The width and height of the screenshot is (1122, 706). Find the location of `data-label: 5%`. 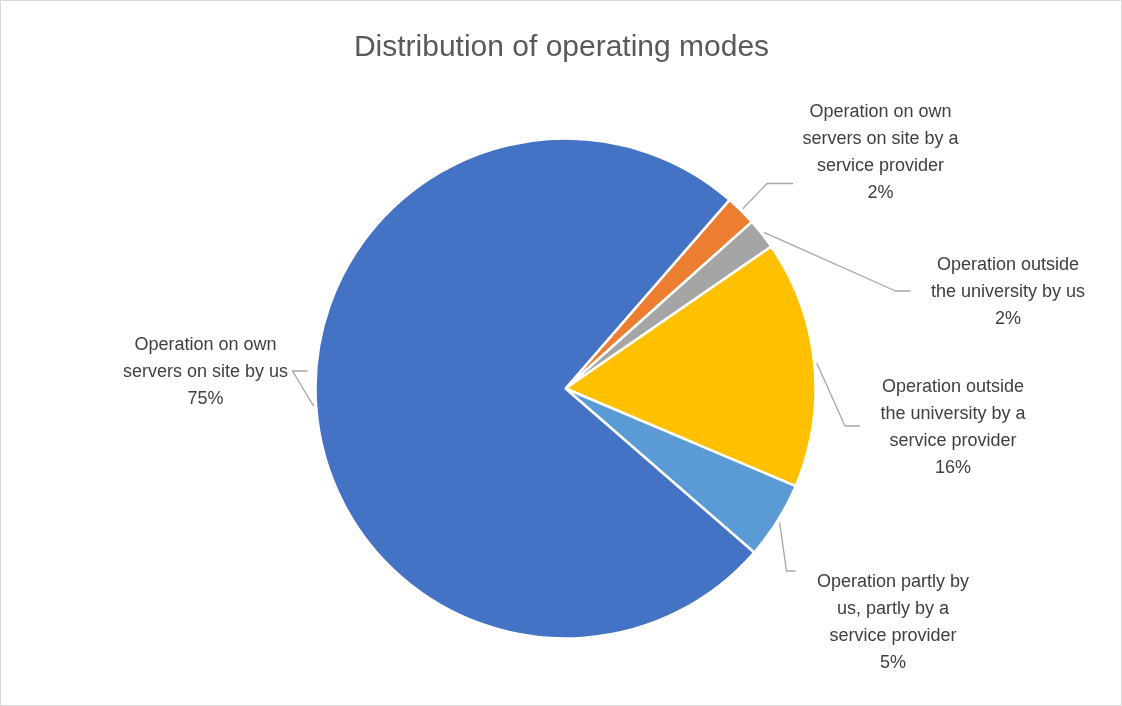

data-label: 5% is located at coordinates (893, 661).